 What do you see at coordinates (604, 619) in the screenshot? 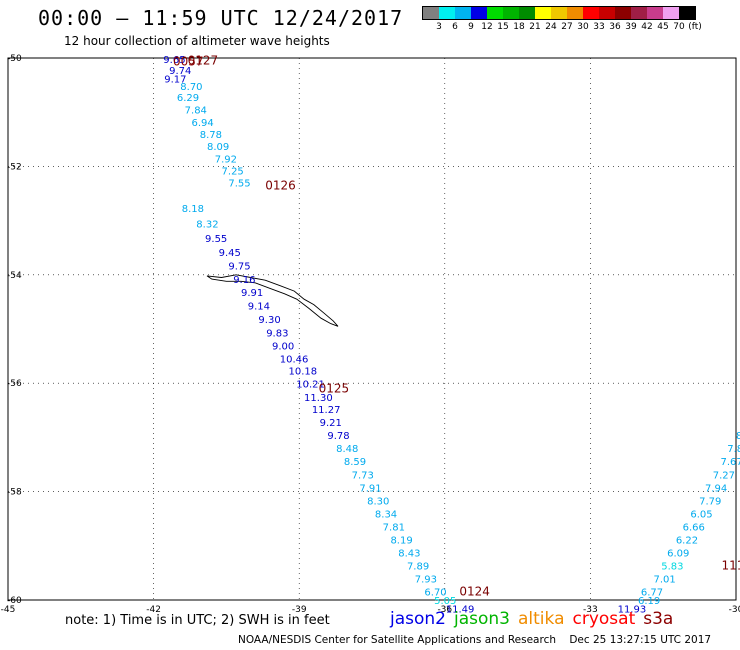
I see `legend-entry-cryosat: cryosat` at bounding box center [604, 619].